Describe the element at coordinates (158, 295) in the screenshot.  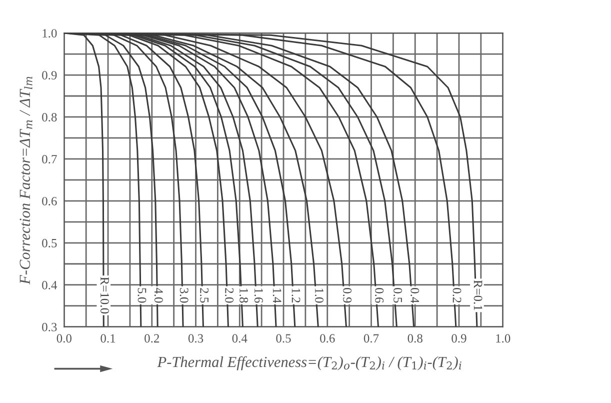
I see `text: 4.0` at that location.